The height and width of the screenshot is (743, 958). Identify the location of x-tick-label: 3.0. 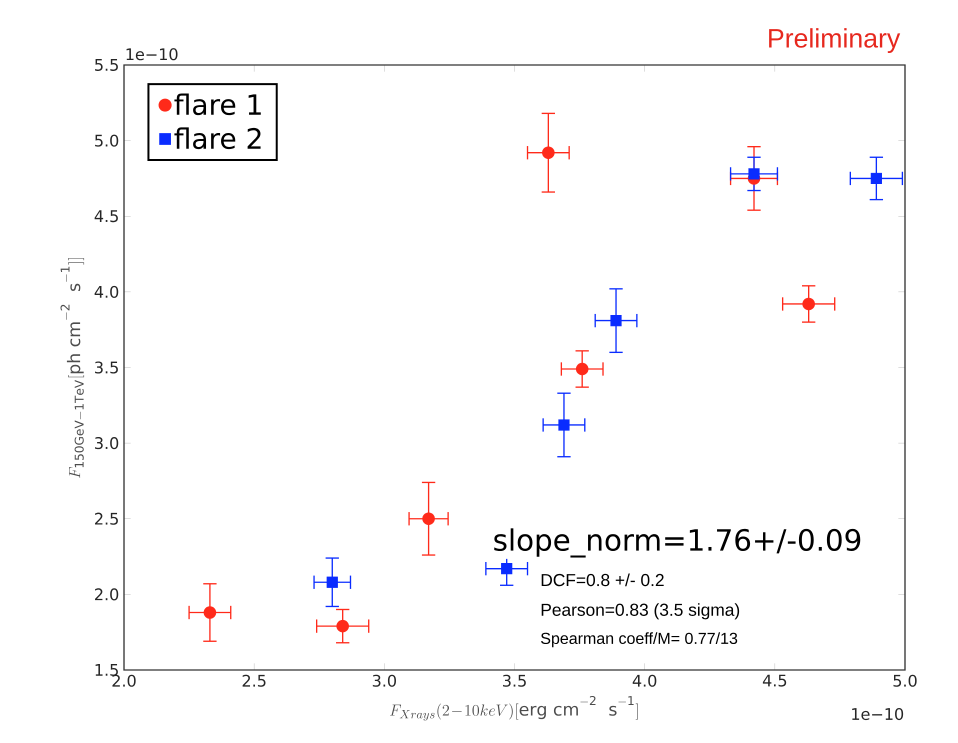
(384, 680).